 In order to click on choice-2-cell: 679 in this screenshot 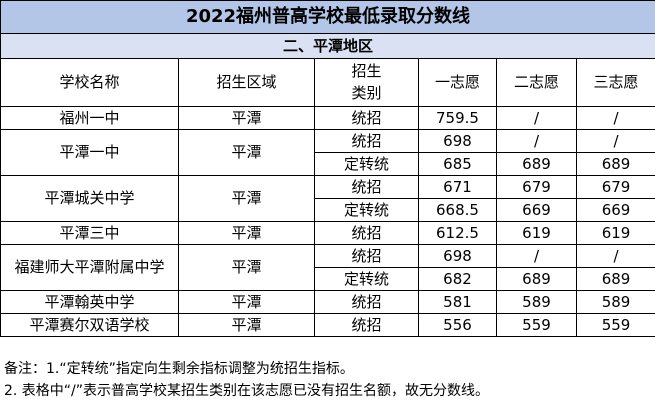, I will do `click(536, 187)`.